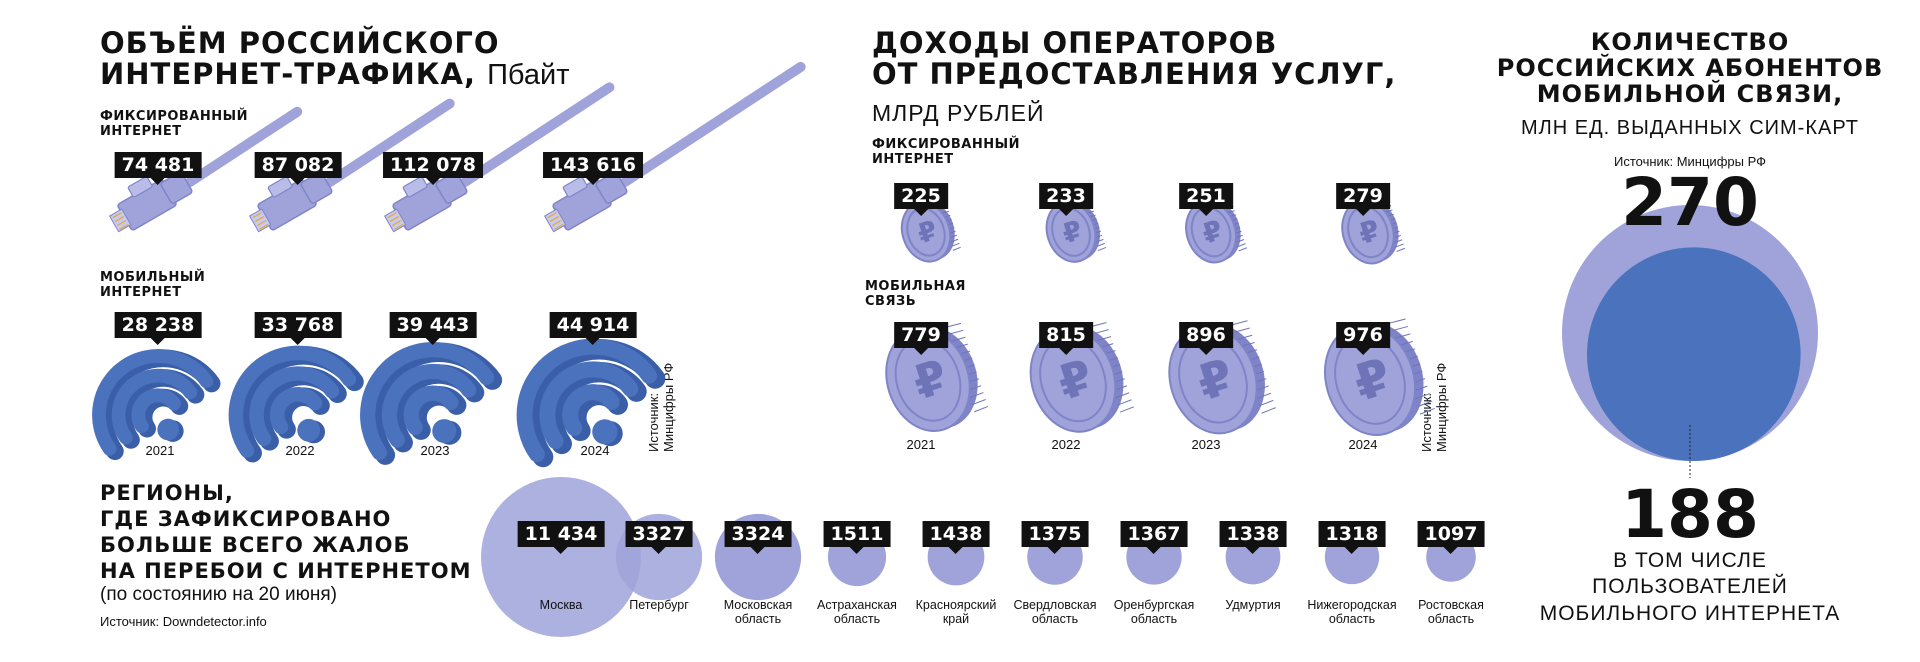  Describe the element at coordinates (1206, 338) in the screenshot. I see `revenue-mobile-value-label: 896` at that location.